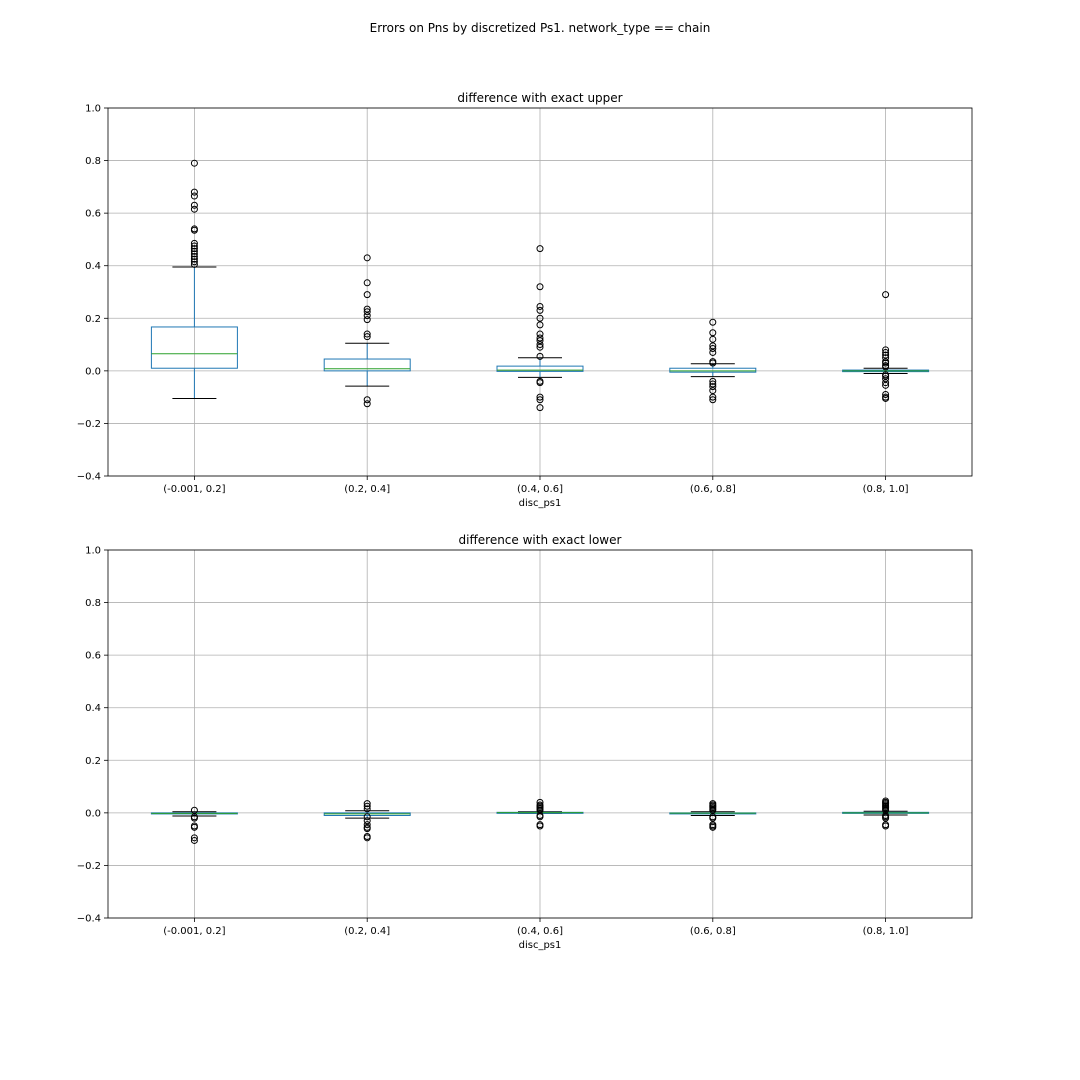 The height and width of the screenshot is (1080, 1080). What do you see at coordinates (367, 931) in the screenshot?
I see `chart-1-xtick-label: (0.2, 0.4]` at bounding box center [367, 931].